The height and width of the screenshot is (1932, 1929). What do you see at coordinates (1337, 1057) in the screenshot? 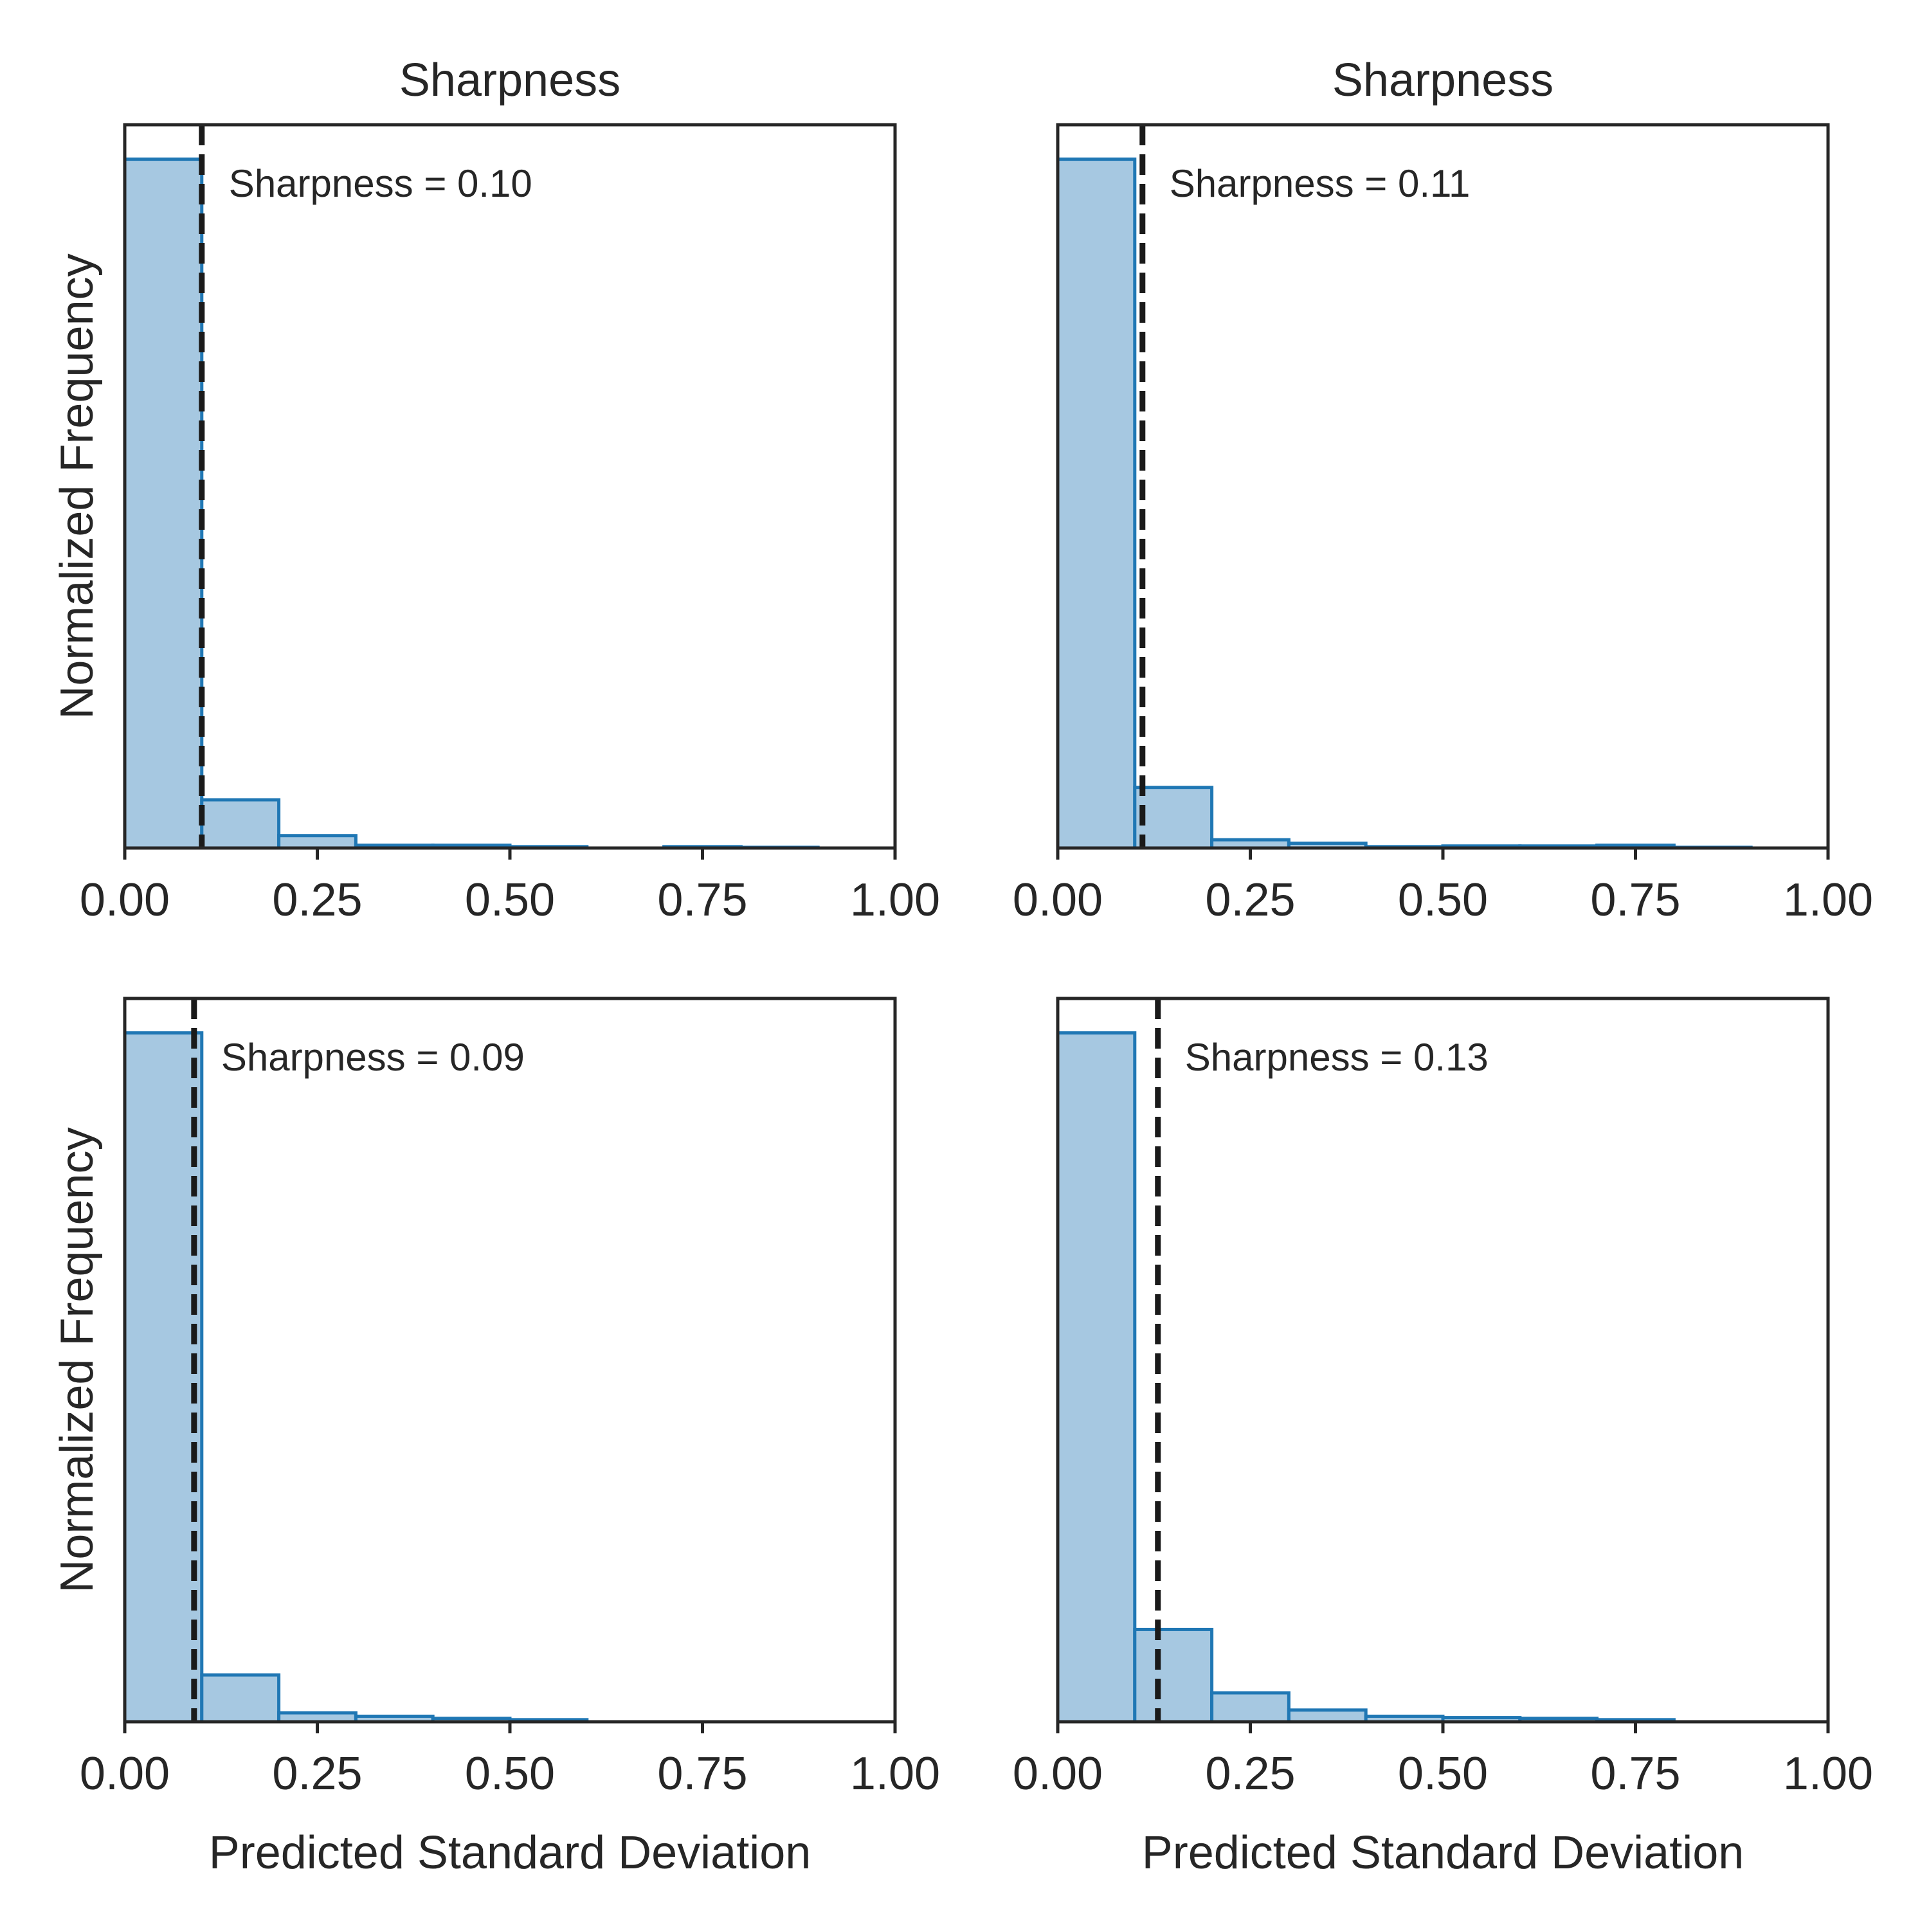
I see `sharpness-annotation: Sharpness = 0.13` at bounding box center [1337, 1057].